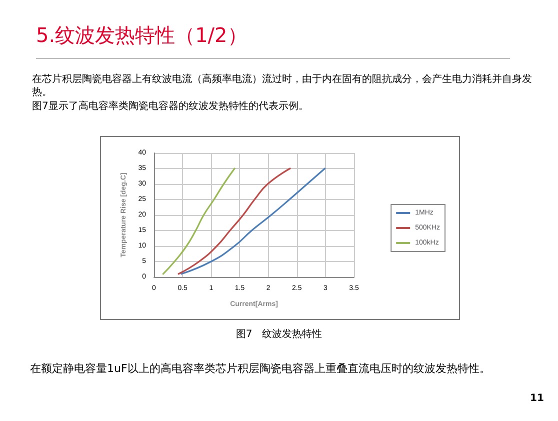 This screenshot has width=558, height=421. I want to click on caption: 图7 纹波发热特性, so click(279, 334).